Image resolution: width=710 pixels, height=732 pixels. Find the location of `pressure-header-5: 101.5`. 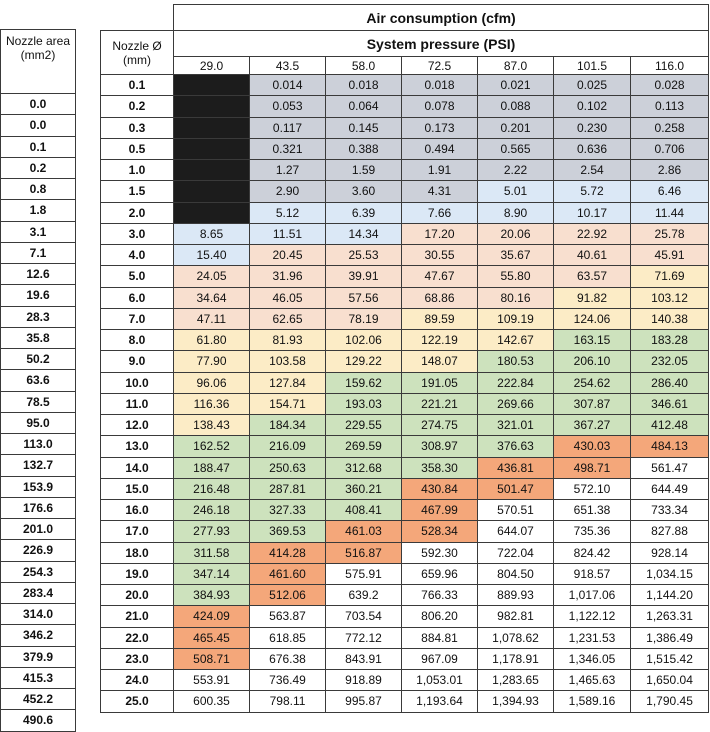

pressure-header-5: 101.5 is located at coordinates (592, 65).